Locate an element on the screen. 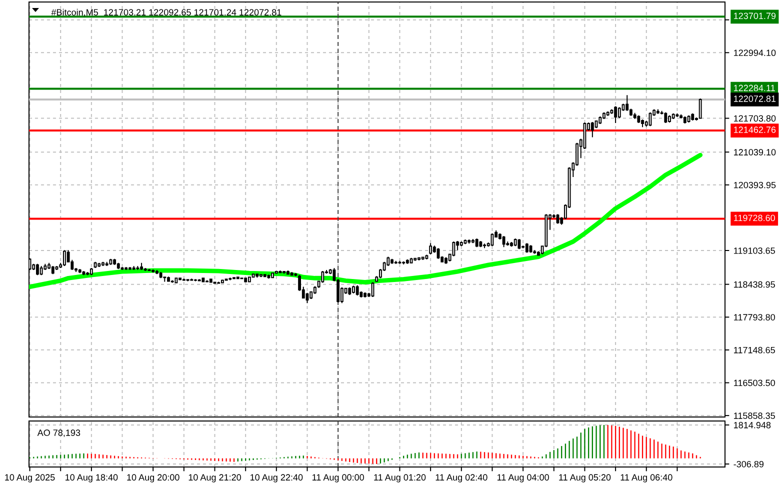  x-tick-label: 11 Aug 01:20 is located at coordinates (400, 478).